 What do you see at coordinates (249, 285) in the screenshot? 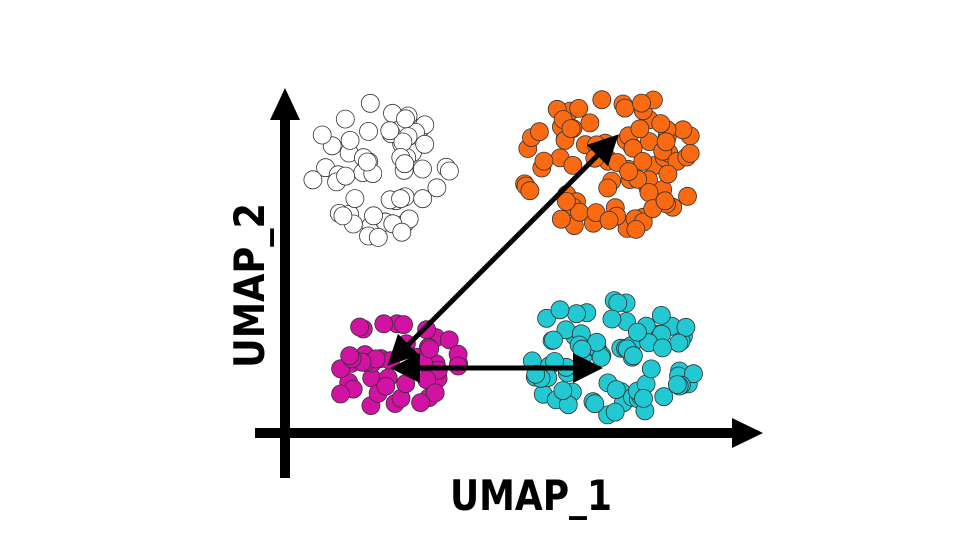
I see `y-axis-label: UMAP_2` at bounding box center [249, 285].